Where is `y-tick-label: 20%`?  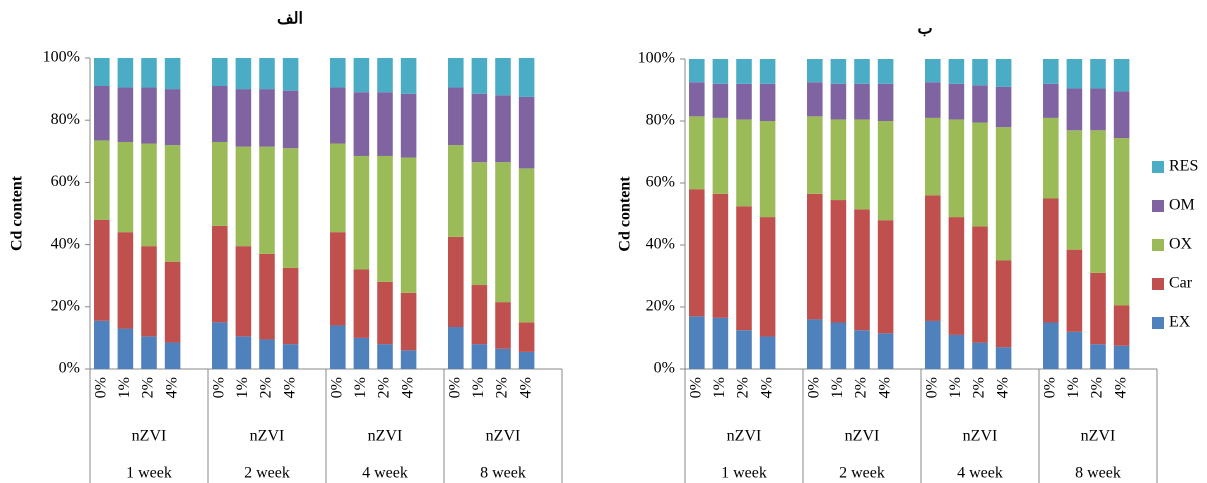
y-tick-label: 20% is located at coordinates (660, 306).